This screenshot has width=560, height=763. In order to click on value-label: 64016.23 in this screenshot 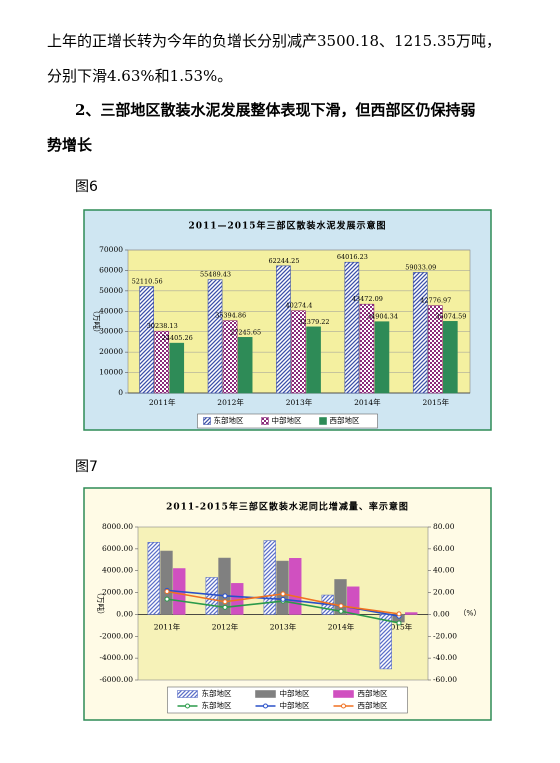, I will do `click(352, 257)`.